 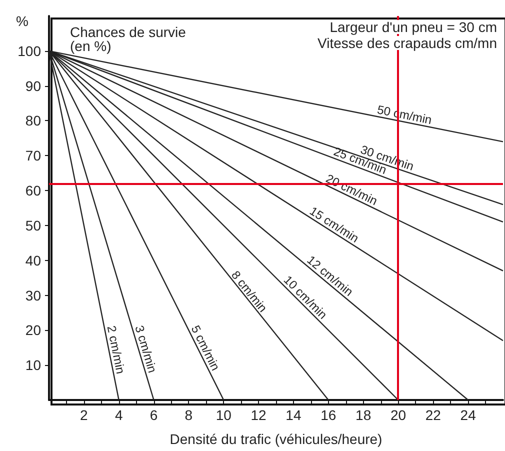 I want to click on y-tick-label: 70, so click(x=33, y=156).